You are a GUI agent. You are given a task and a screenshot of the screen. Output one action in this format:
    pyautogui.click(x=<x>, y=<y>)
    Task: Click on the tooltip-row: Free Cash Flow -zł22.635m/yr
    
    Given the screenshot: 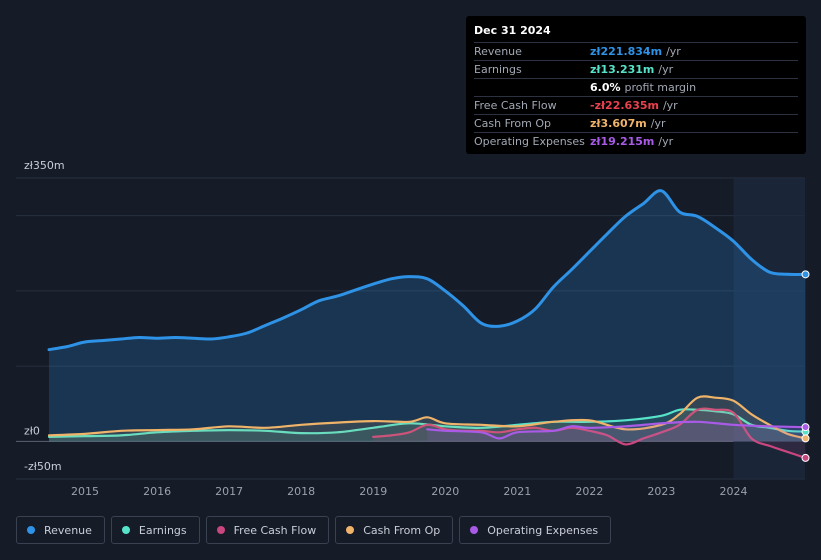 What is the action you would take?
    pyautogui.click(x=636, y=106)
    